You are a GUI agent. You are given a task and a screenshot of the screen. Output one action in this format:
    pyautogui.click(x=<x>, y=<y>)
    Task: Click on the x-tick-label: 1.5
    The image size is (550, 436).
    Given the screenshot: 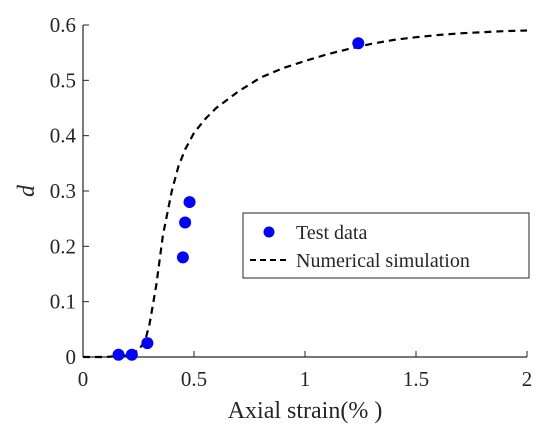 What is the action you would take?
    pyautogui.click(x=416, y=379)
    